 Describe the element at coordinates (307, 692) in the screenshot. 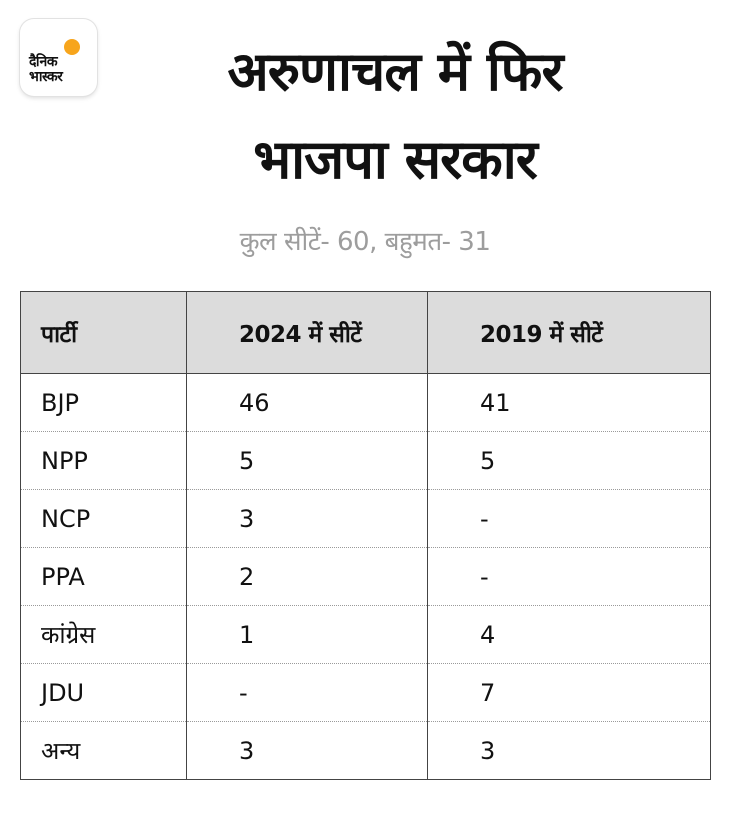

I see `seats-2024: -` at that location.